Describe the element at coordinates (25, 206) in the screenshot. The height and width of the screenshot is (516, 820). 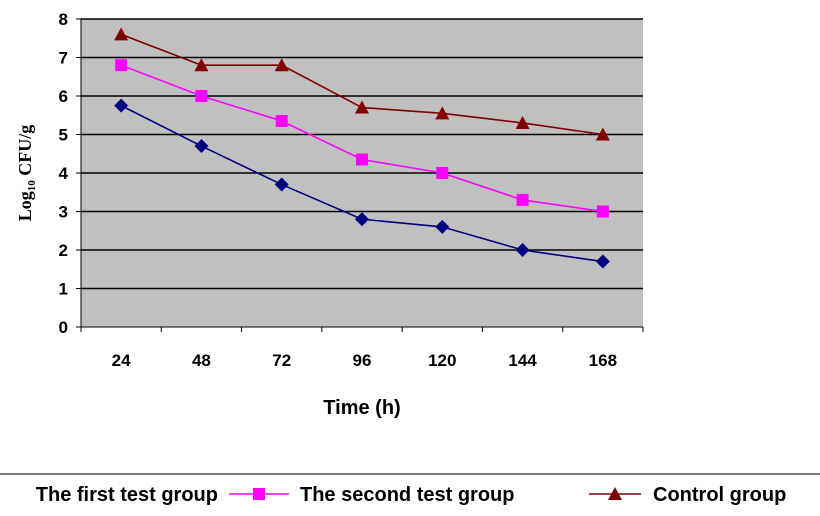
I see `y-axis-title-main: Log` at that location.